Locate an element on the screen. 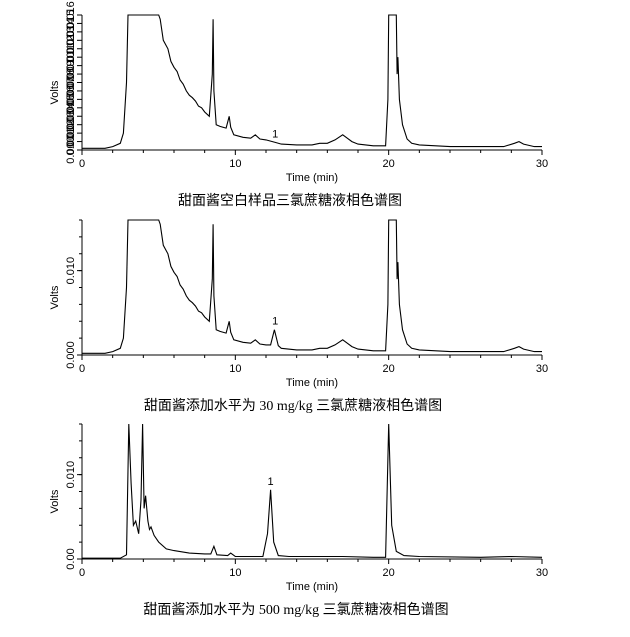  y-tick-label-1-0: 0.000 is located at coordinates (71, 150).